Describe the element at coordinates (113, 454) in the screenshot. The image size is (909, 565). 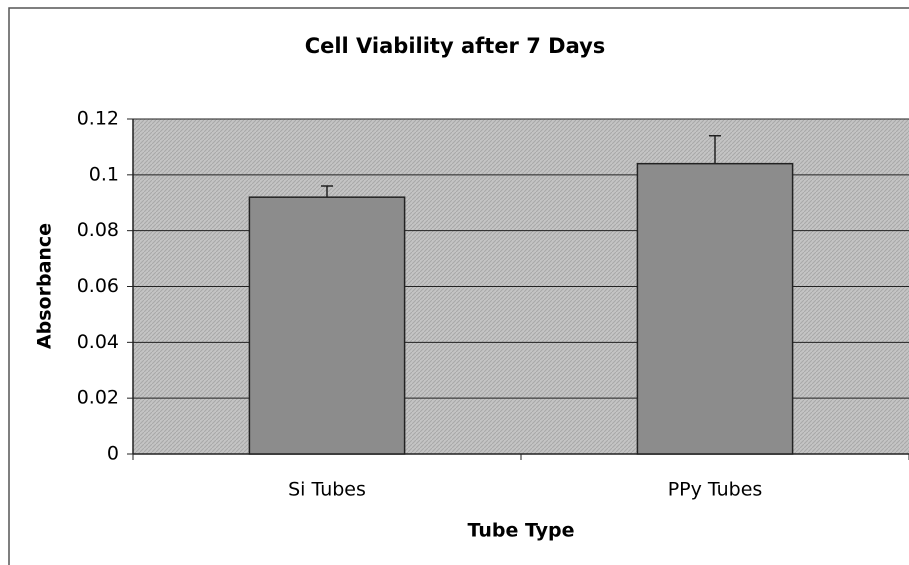
I see `y-tick-label: 0` at that location.